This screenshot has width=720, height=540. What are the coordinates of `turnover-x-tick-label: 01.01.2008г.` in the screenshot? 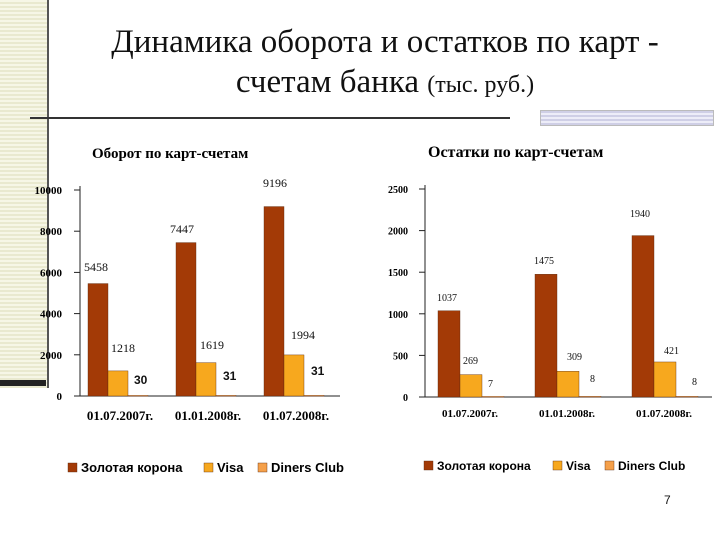 It's located at (208, 415).